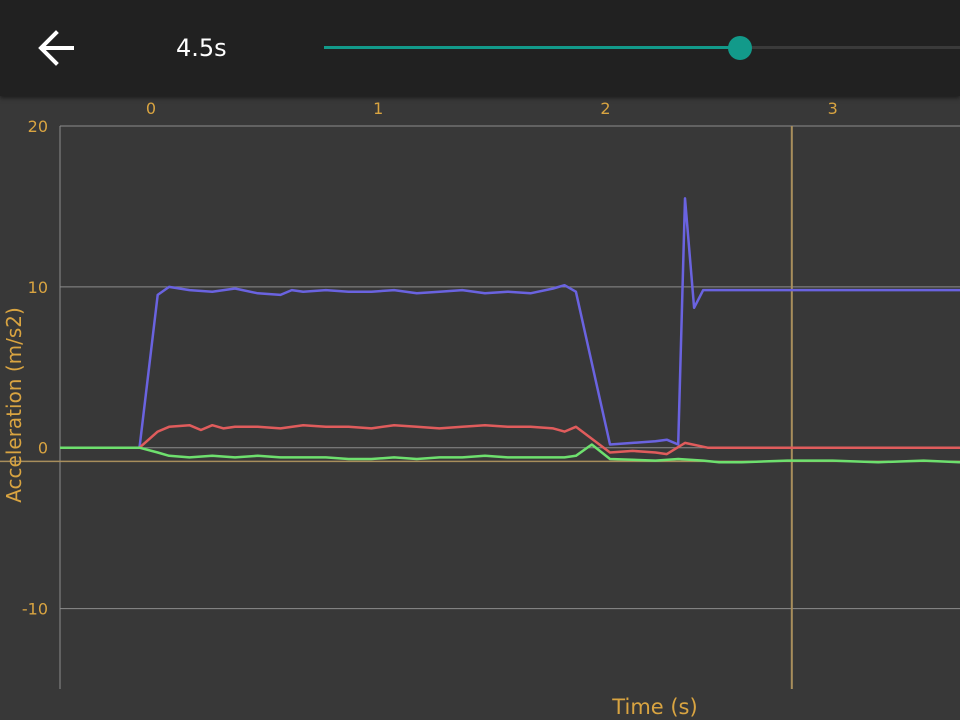 This screenshot has height=720, width=960. I want to click on y-tick-label: 0, so click(43, 448).